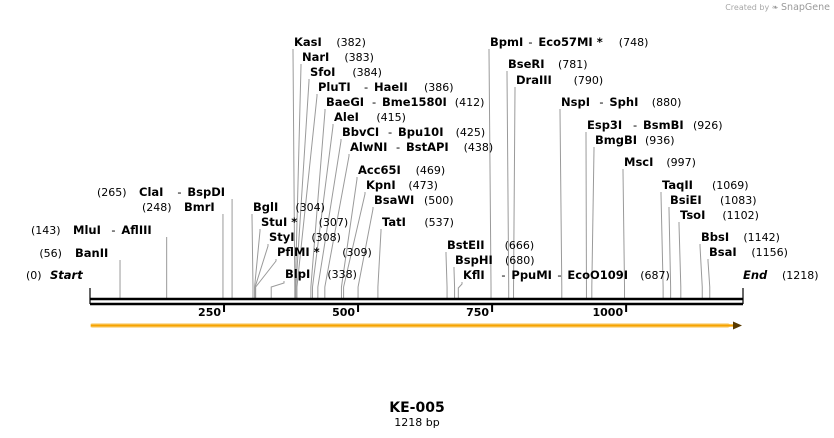 The height and width of the screenshot is (438, 834). What do you see at coordinates (414, 200) in the screenshot?
I see `site-label-bsawi: BsaWI (500)` at bounding box center [414, 200].